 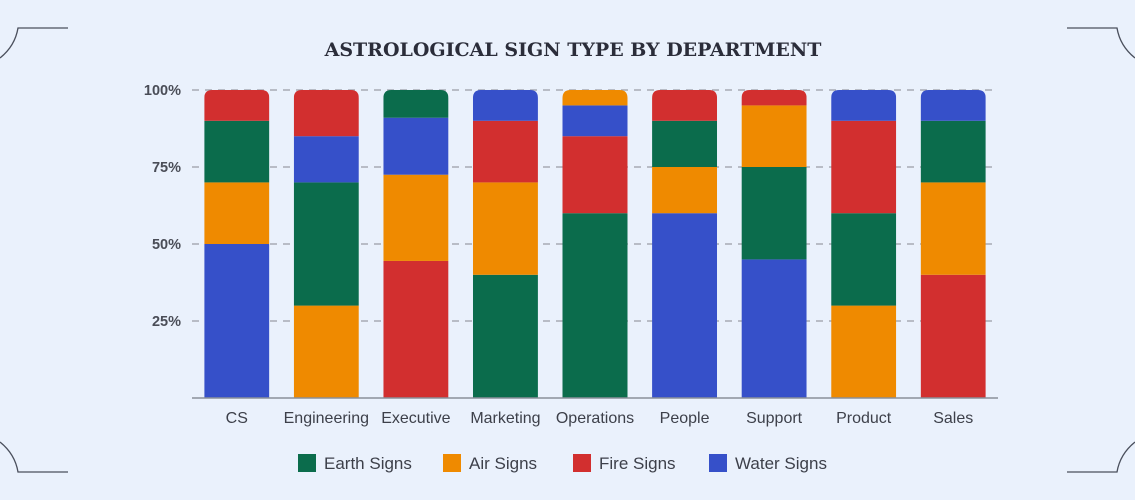 What do you see at coordinates (237, 418) in the screenshot?
I see `x-tick-label: CS` at bounding box center [237, 418].